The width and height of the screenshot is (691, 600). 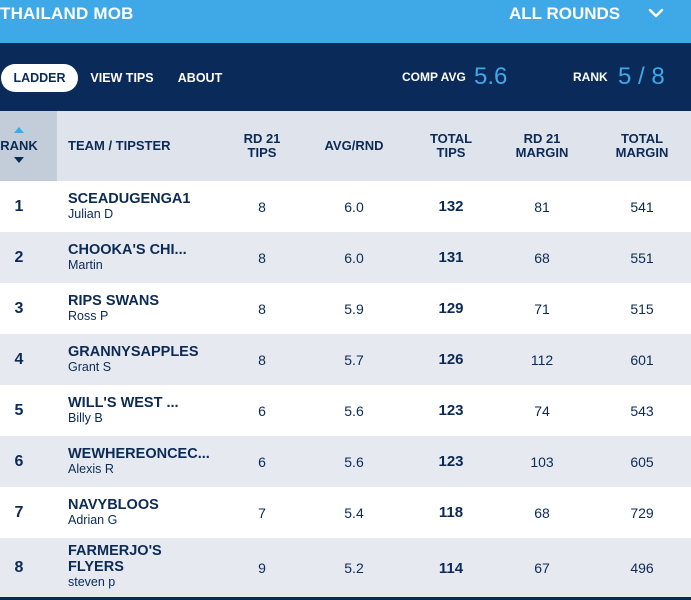 I want to click on team-name: NAVYBLOOS, so click(x=113, y=505).